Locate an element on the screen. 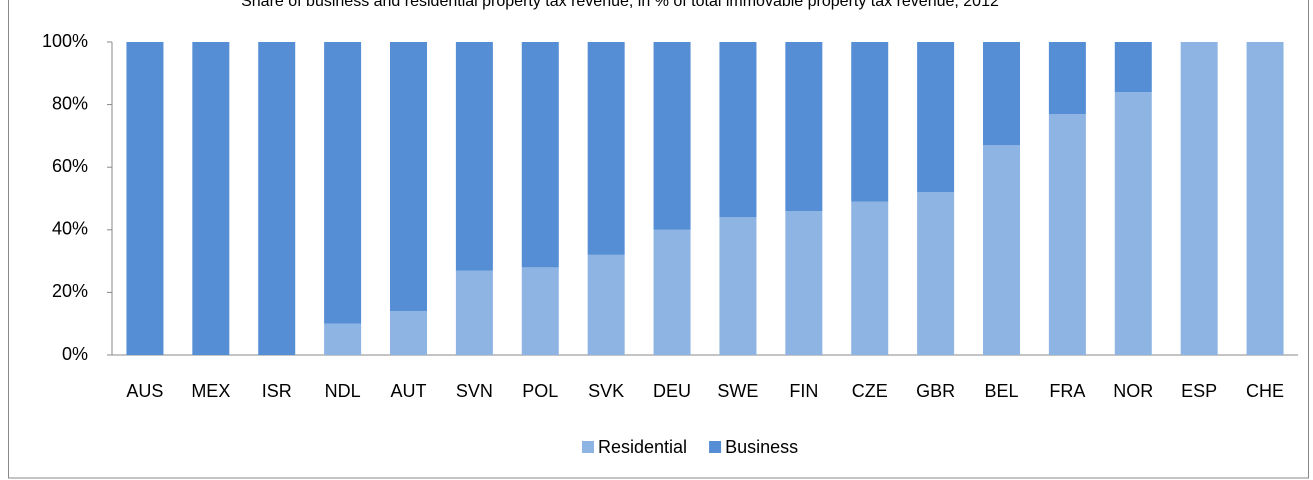  x-tick-label: DEU is located at coordinates (672, 391).